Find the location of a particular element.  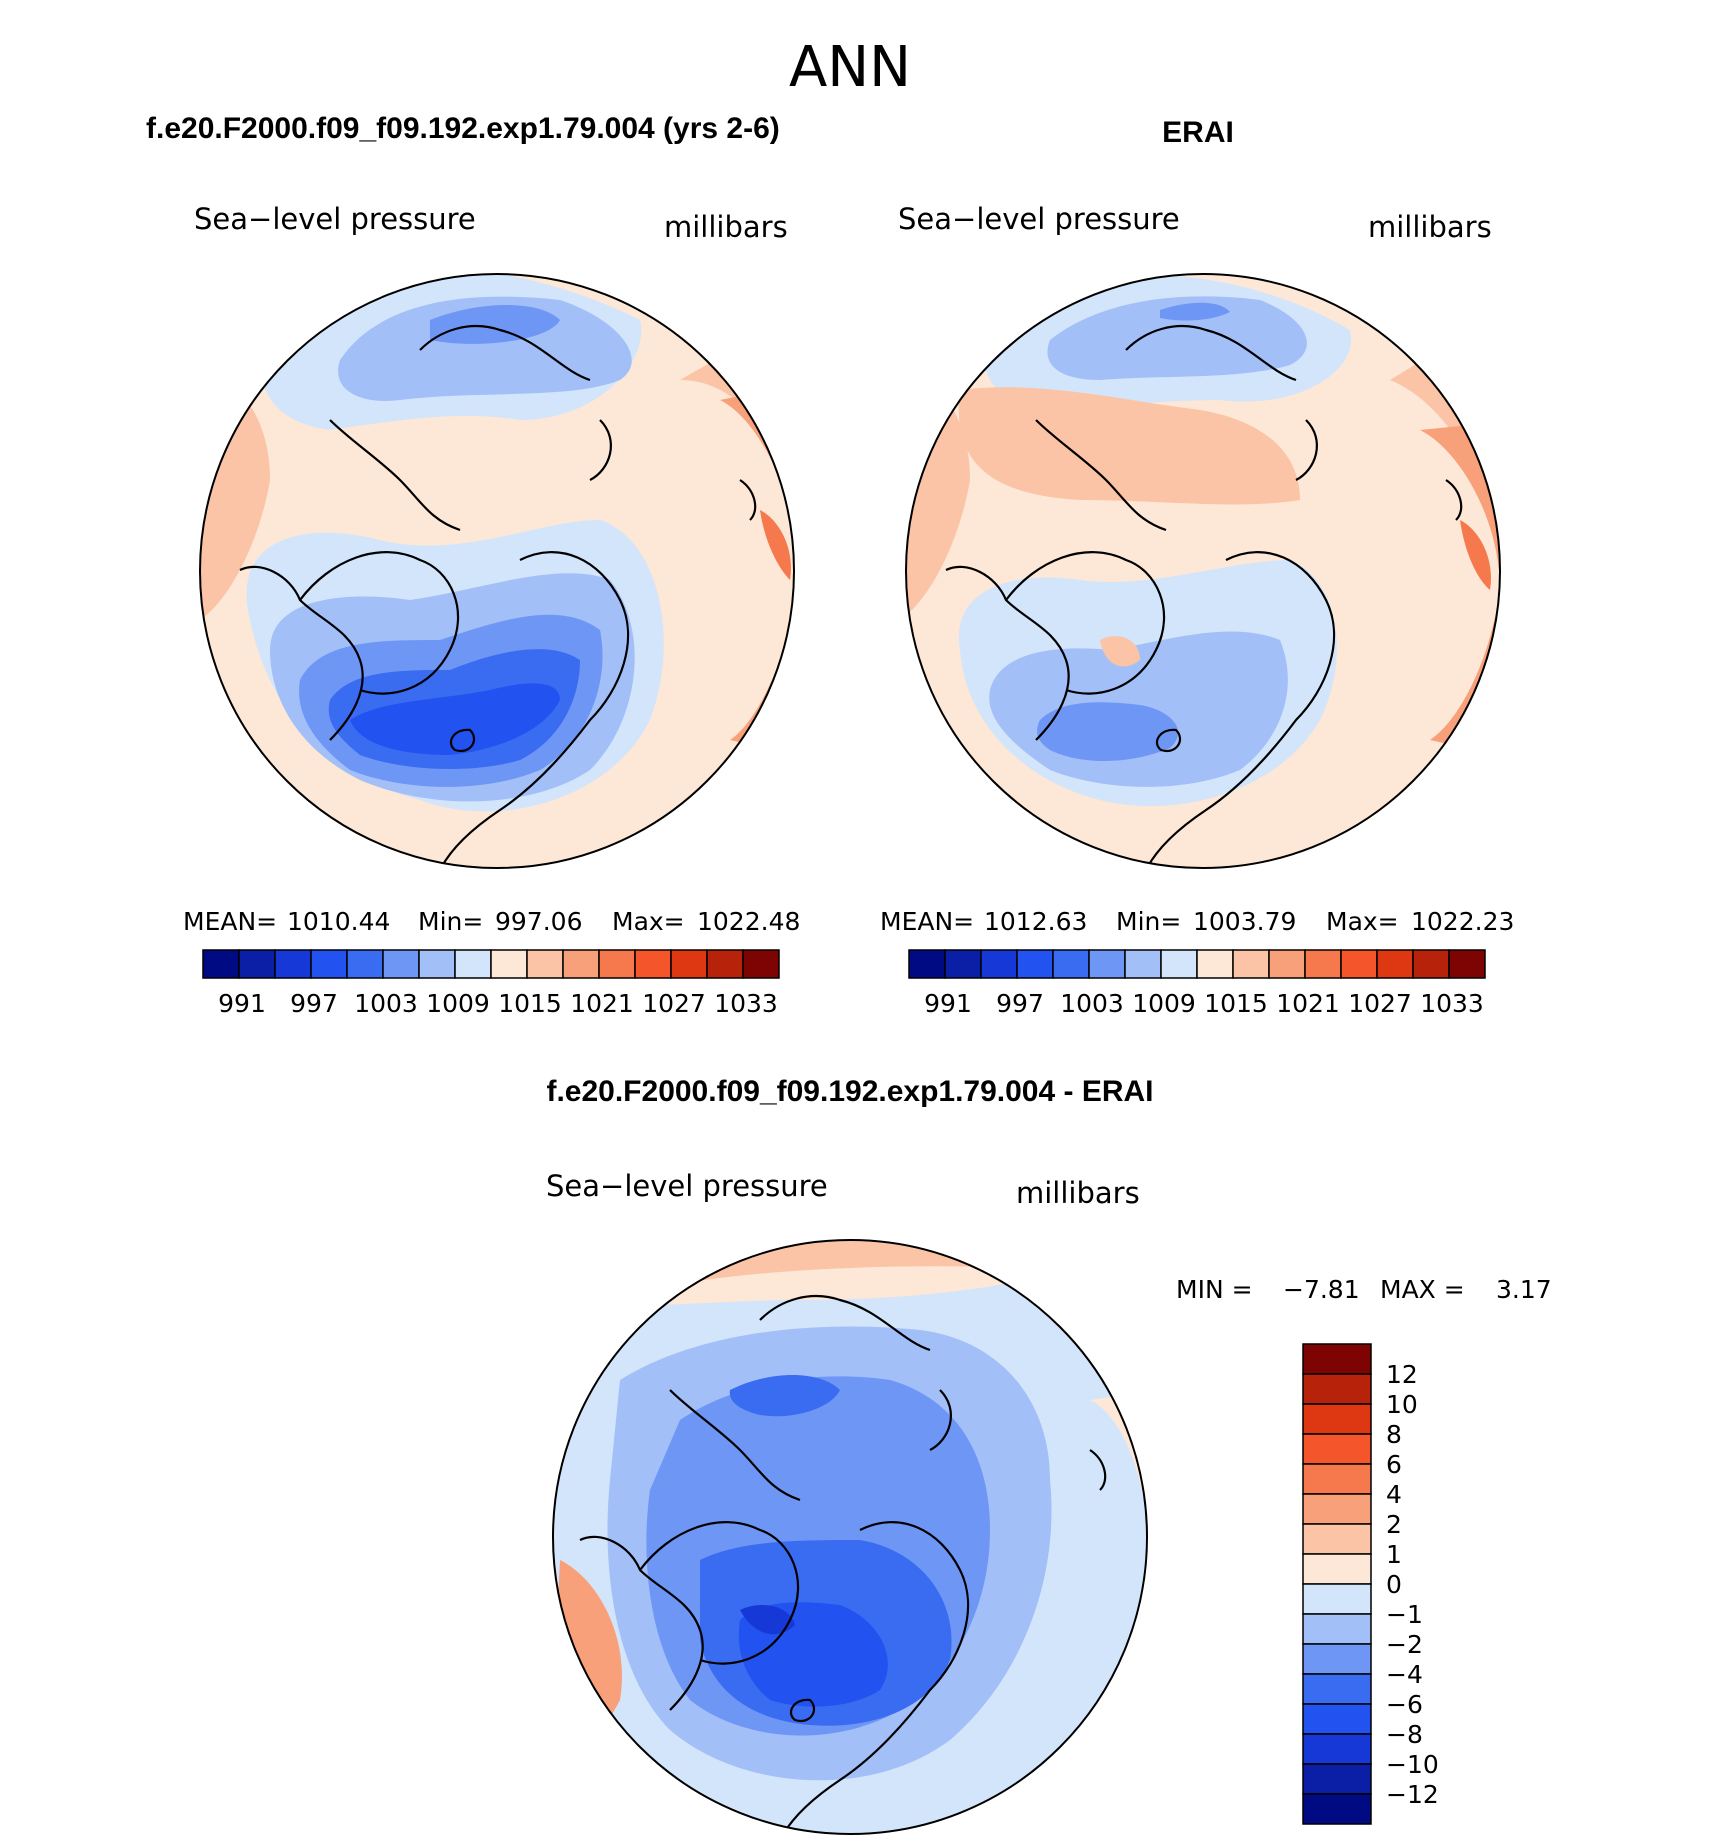

panel-obs-colorbar-label: 1015 is located at coordinates (1236, 1003).